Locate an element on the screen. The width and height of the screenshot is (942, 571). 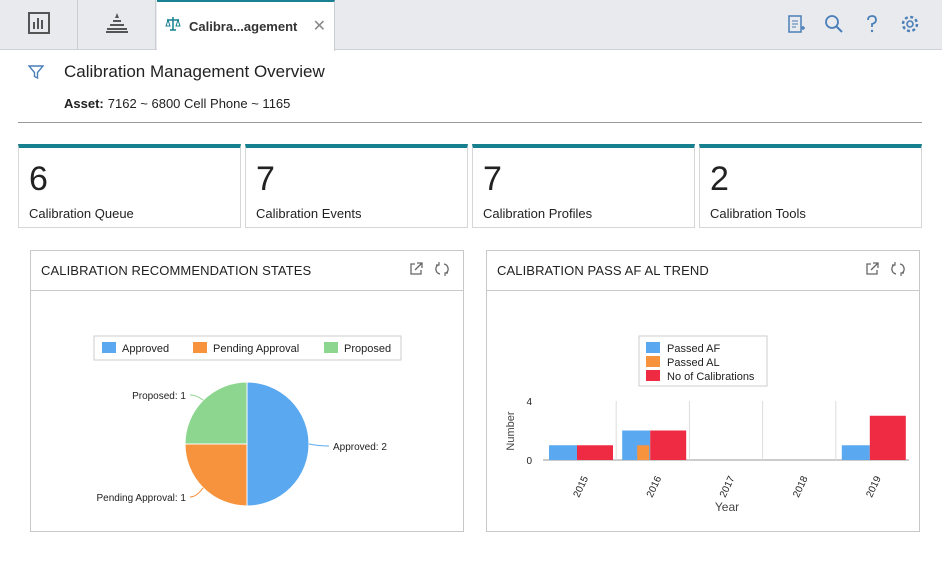
card-title: CALIBRATION RECOMMENDATION STATES is located at coordinates (176, 270).